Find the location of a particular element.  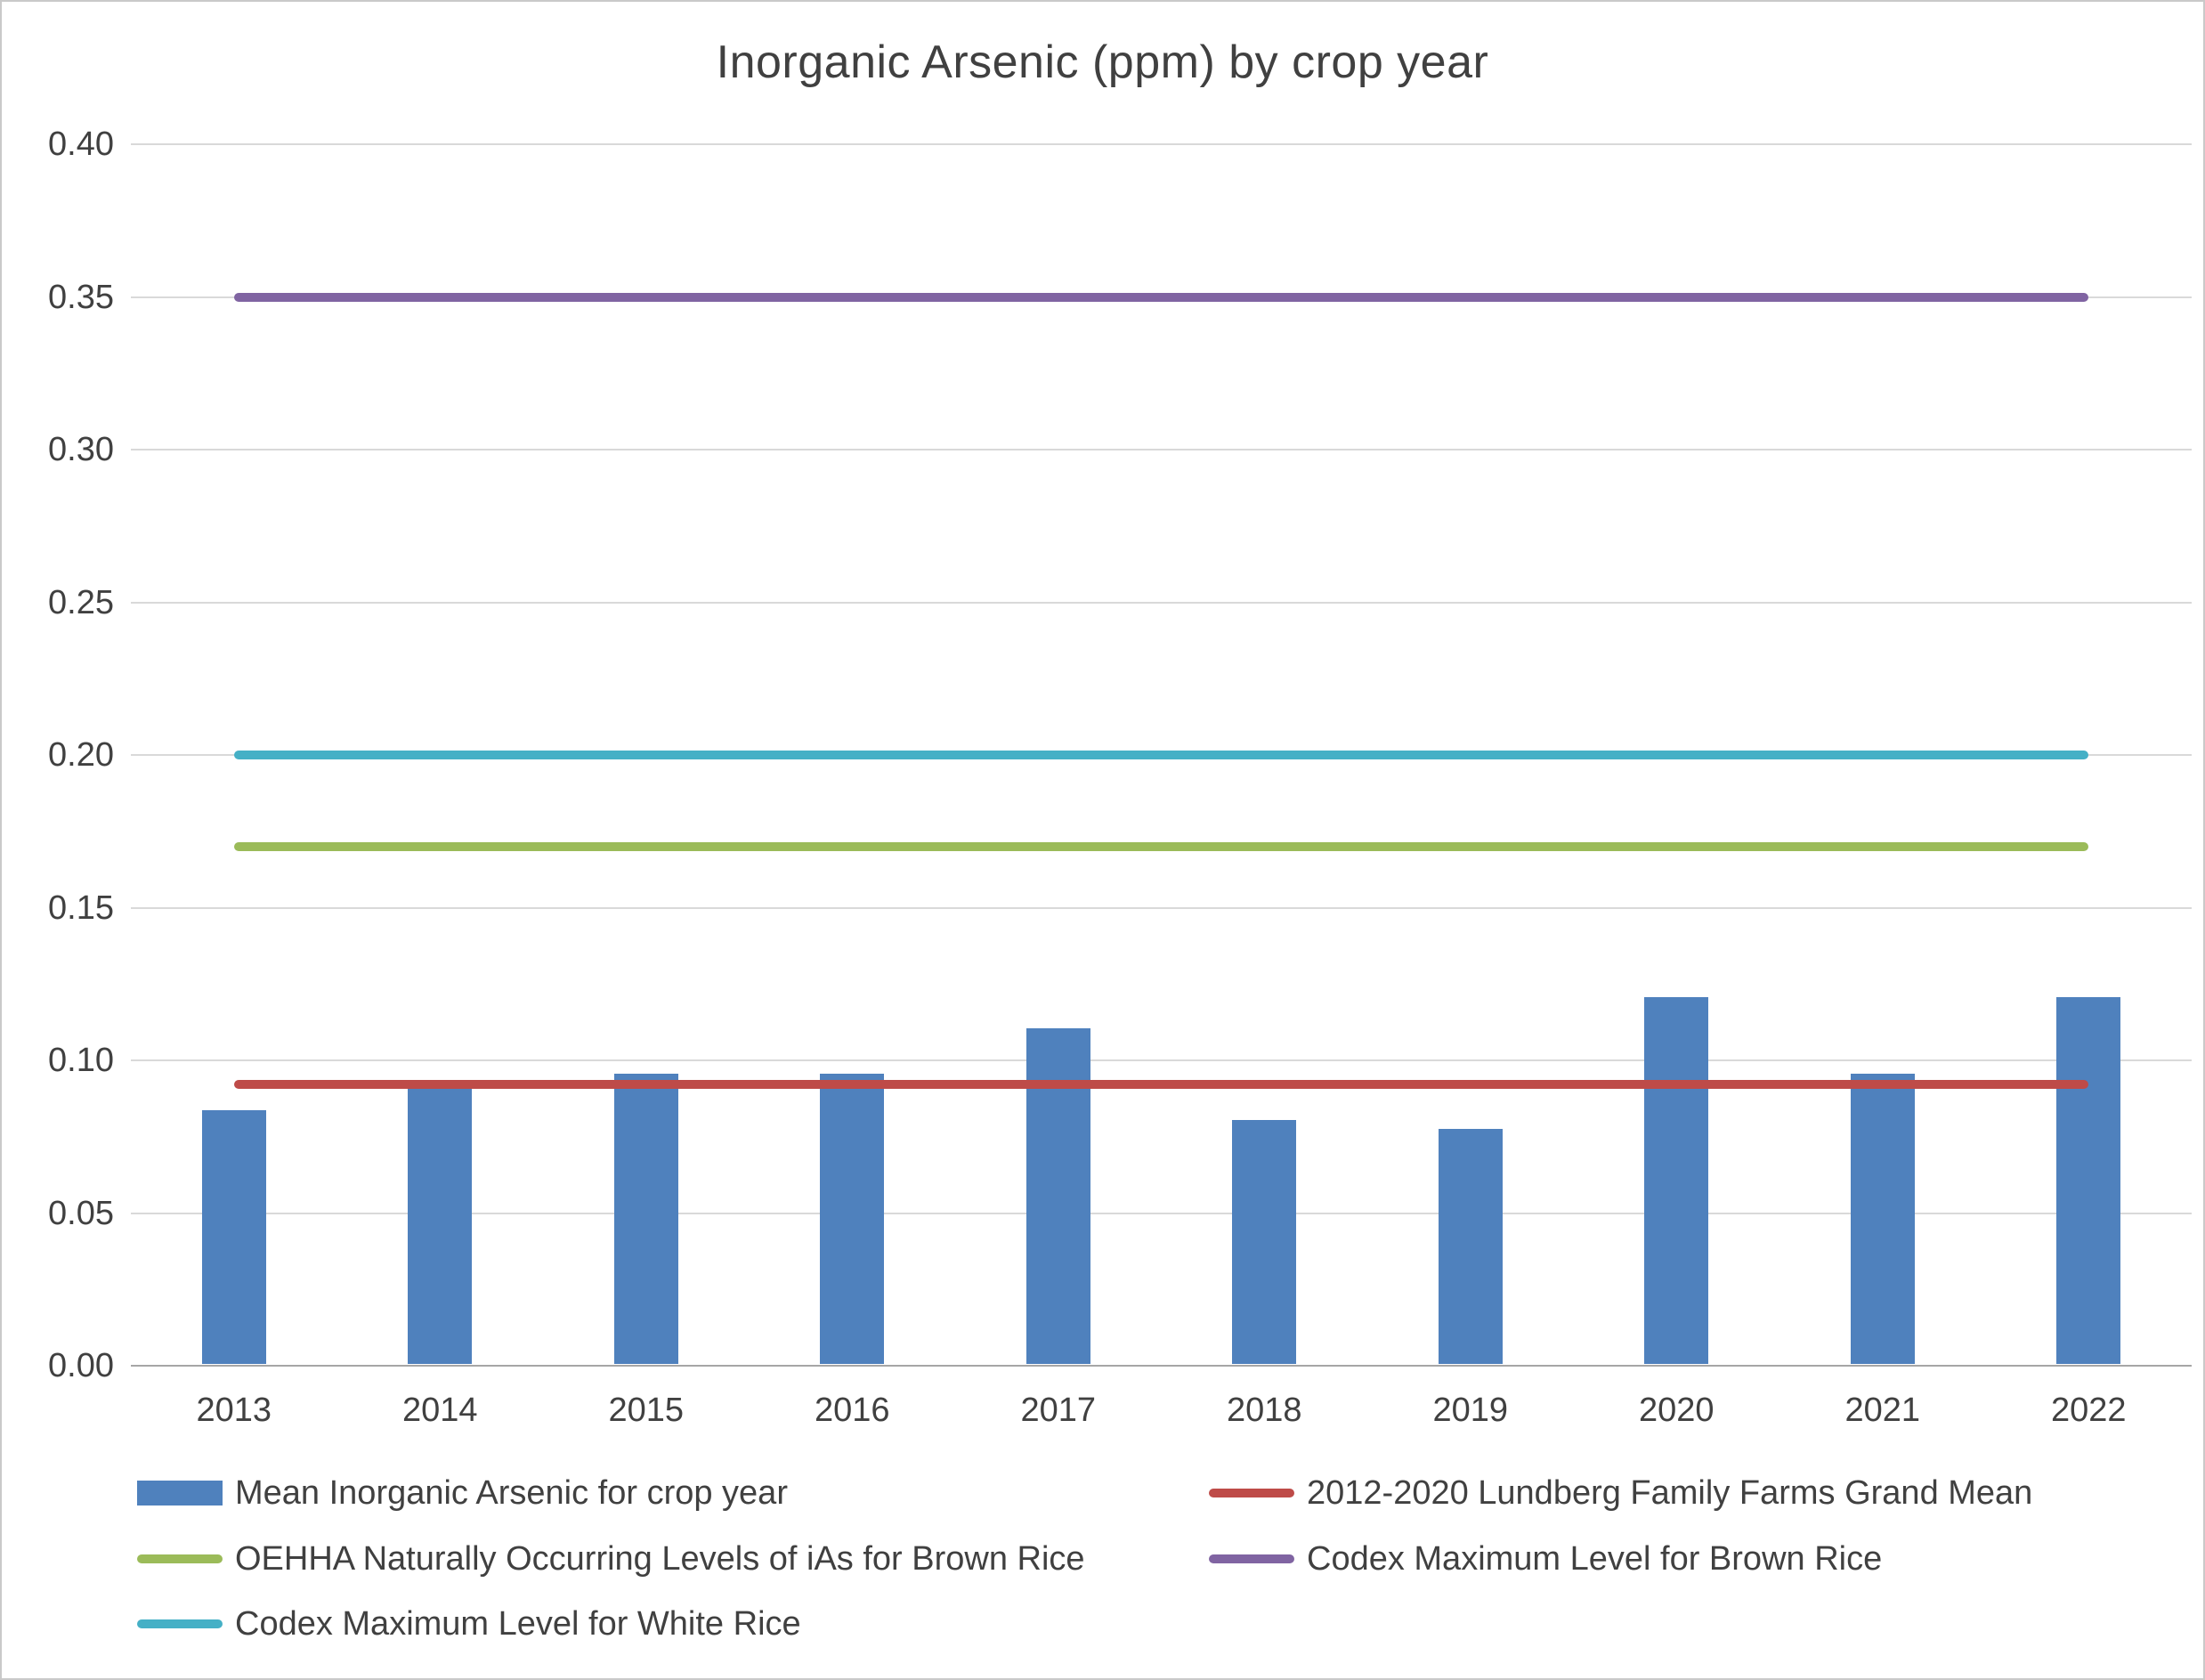

gridline-0.25 is located at coordinates (1161, 602).